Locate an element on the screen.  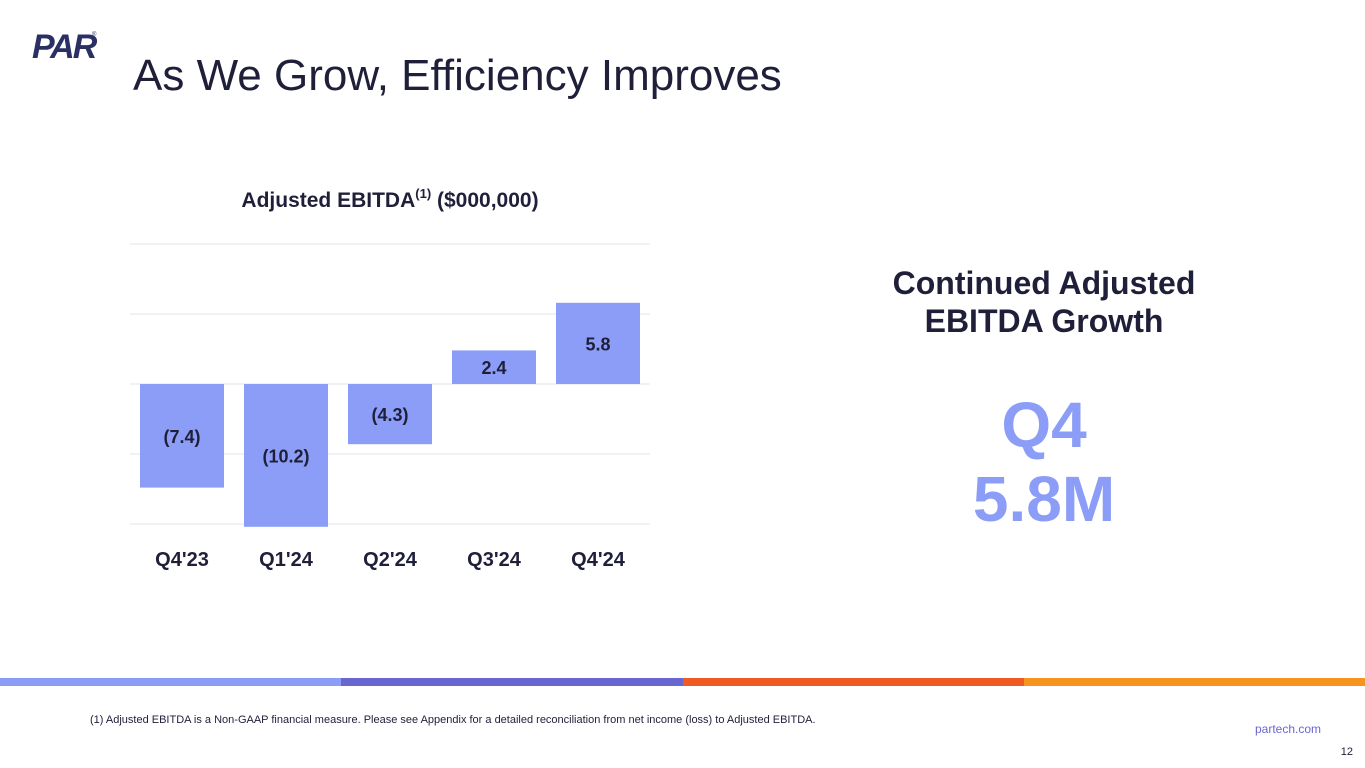
data-label: 2.4 is located at coordinates (493, 368).